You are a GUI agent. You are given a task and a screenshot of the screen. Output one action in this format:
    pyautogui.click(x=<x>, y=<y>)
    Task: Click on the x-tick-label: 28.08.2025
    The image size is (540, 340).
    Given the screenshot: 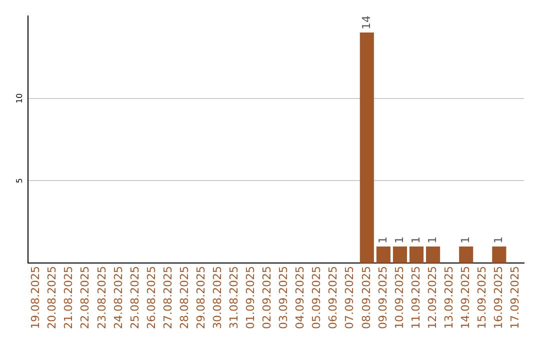 What is the action you would take?
    pyautogui.click(x=184, y=298)
    